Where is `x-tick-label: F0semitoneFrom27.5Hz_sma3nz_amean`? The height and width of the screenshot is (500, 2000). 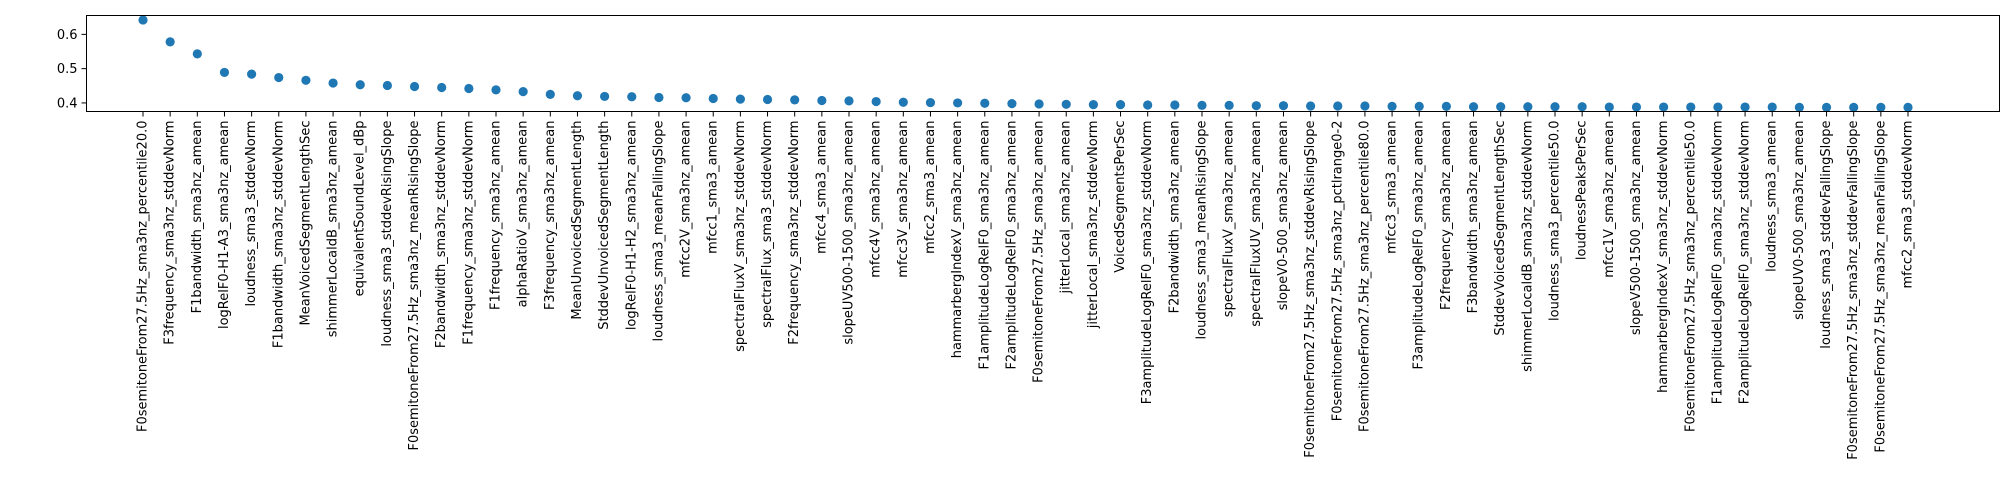
x-tick-label: F0semitoneFrom27.5Hz_sma3nz_amean is located at coordinates (1039, 252).